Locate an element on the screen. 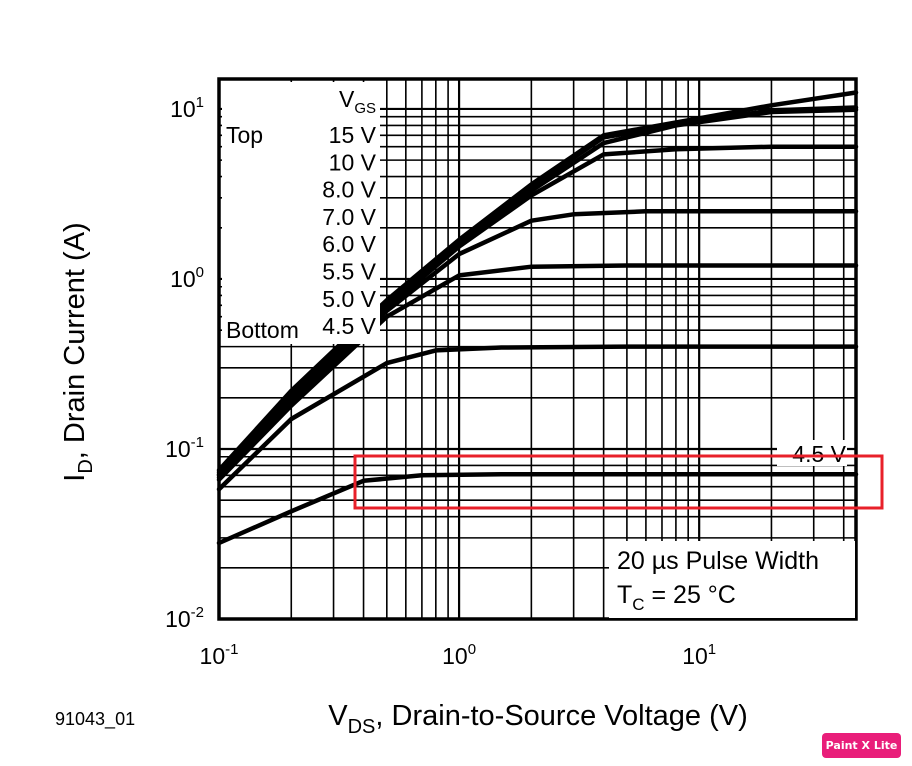 This screenshot has width=912, height=766. legend-entry: 4.5 V is located at coordinates (349, 326).